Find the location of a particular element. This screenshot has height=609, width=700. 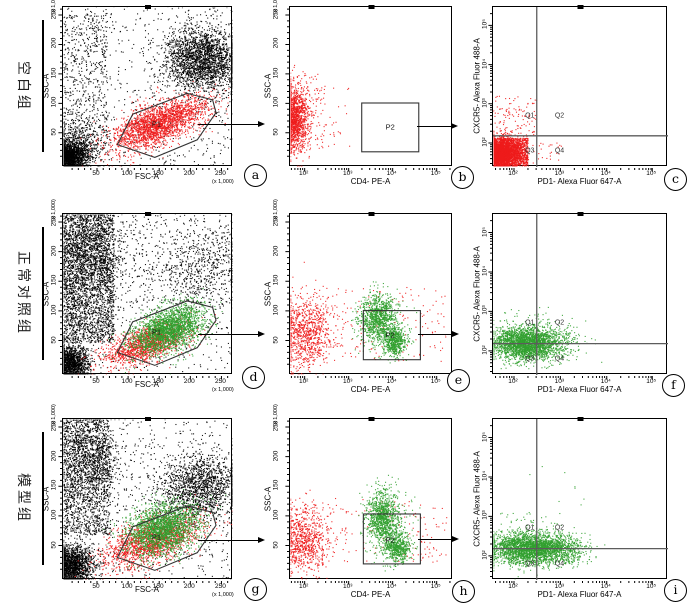

x-tick-label: 10⁴ is located at coordinates (605, 586).